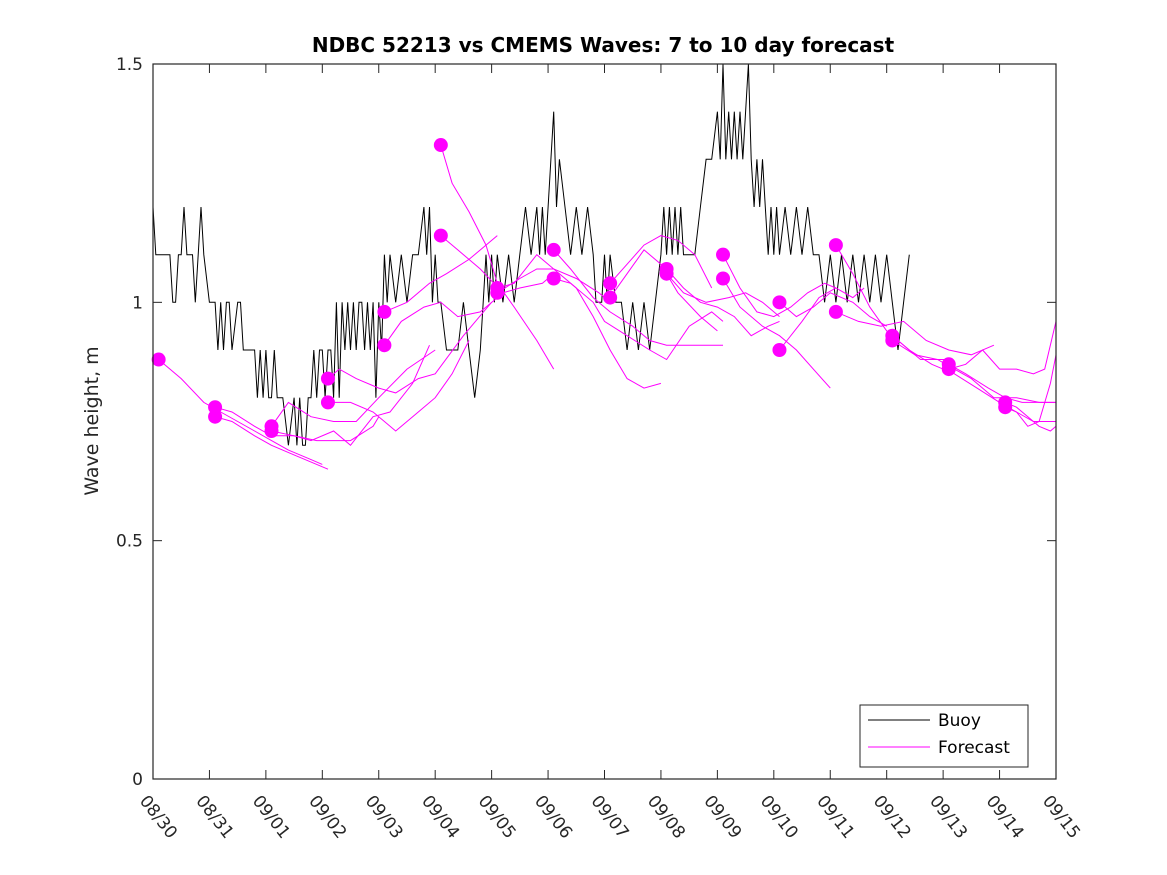  What do you see at coordinates (137, 780) in the screenshot?
I see `y-tick-label: 0` at bounding box center [137, 780].